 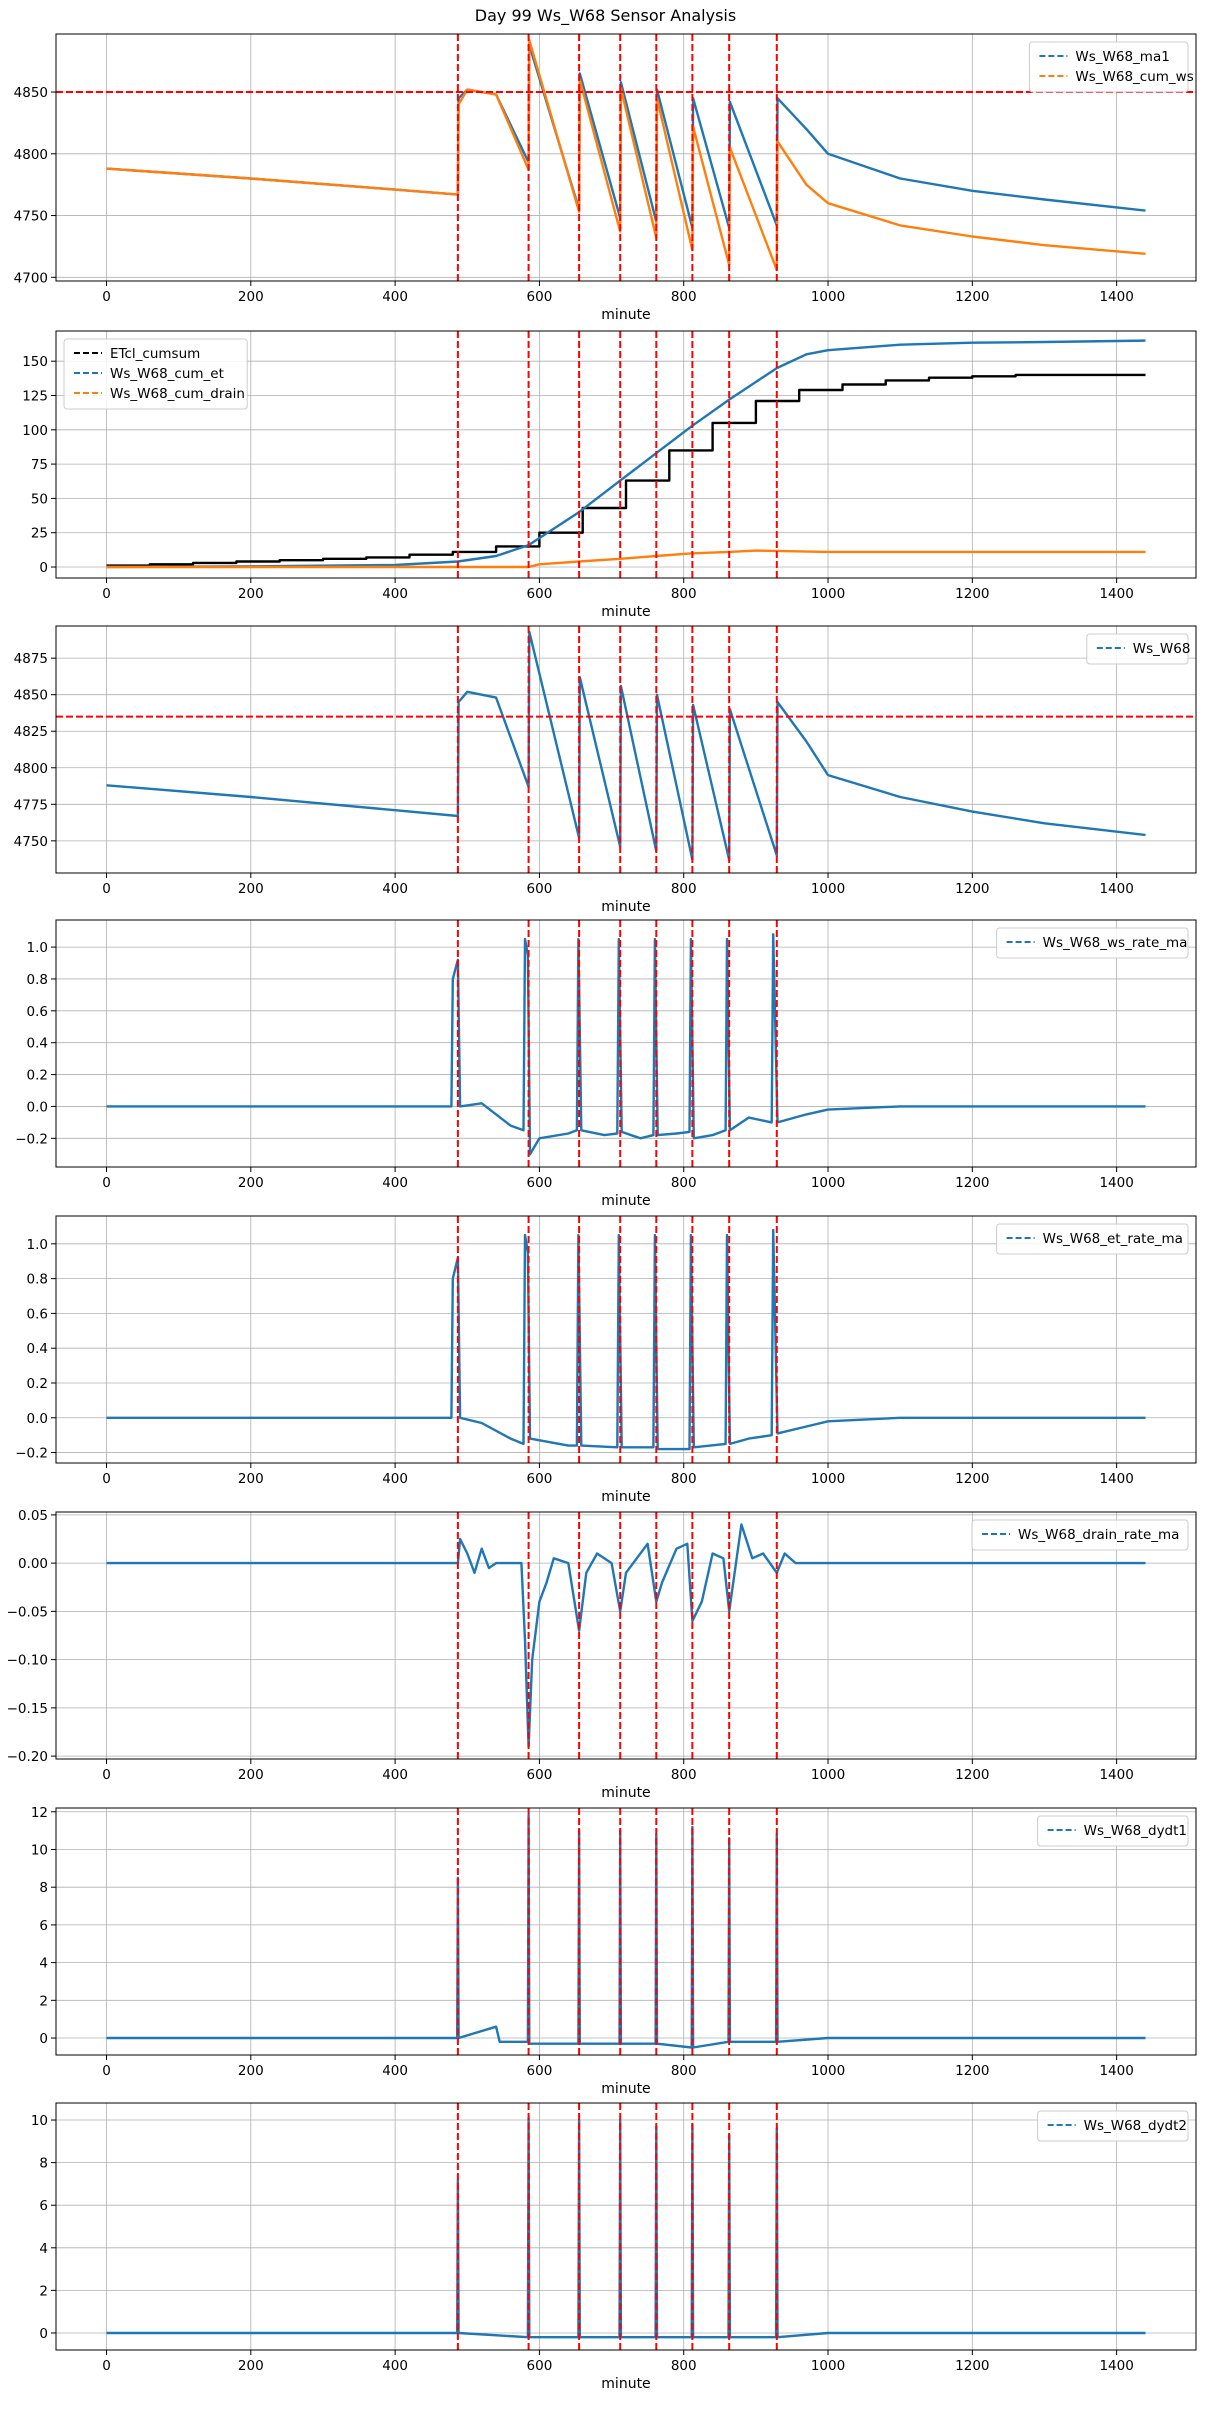 I want to click on figure-title: Day 99 Ws_W68 Sensor Analysis, so click(x=605, y=16).